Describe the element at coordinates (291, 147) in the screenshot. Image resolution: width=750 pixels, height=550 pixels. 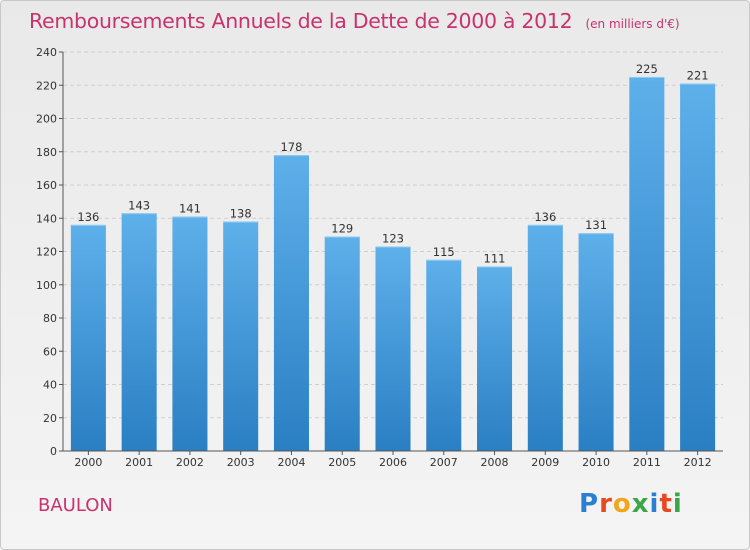
I see `data-label: 178` at that location.